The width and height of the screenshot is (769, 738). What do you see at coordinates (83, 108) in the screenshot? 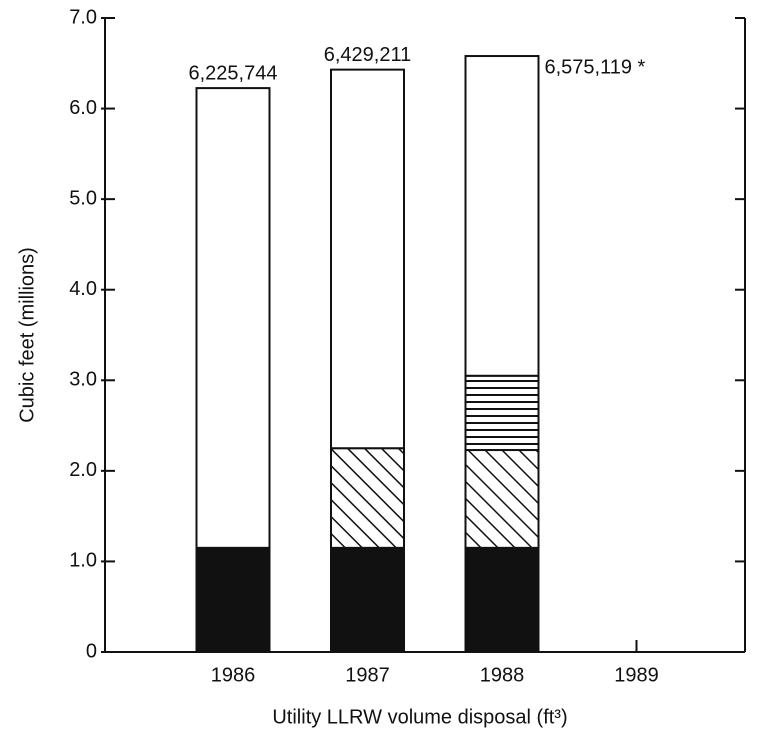
I see `y-tick-label: 6.0` at bounding box center [83, 108].